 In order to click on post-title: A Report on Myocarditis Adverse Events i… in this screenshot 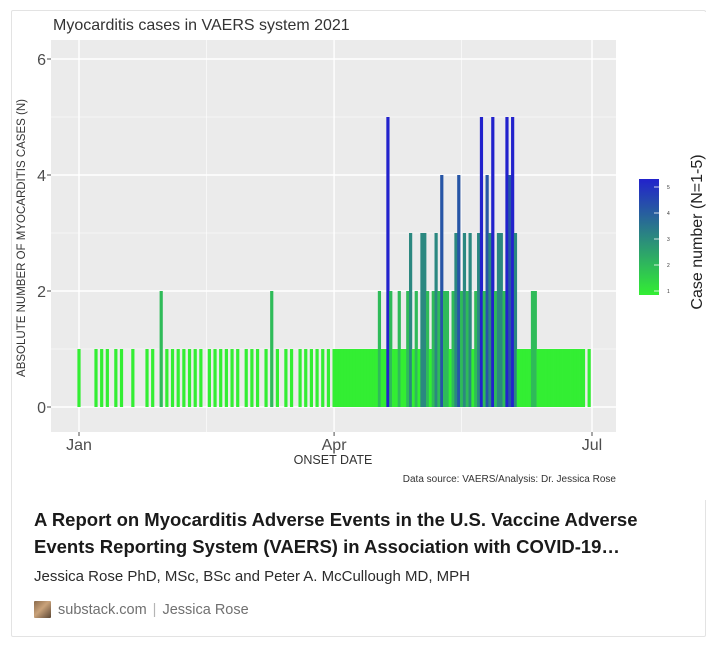, I will do `click(336, 533)`.